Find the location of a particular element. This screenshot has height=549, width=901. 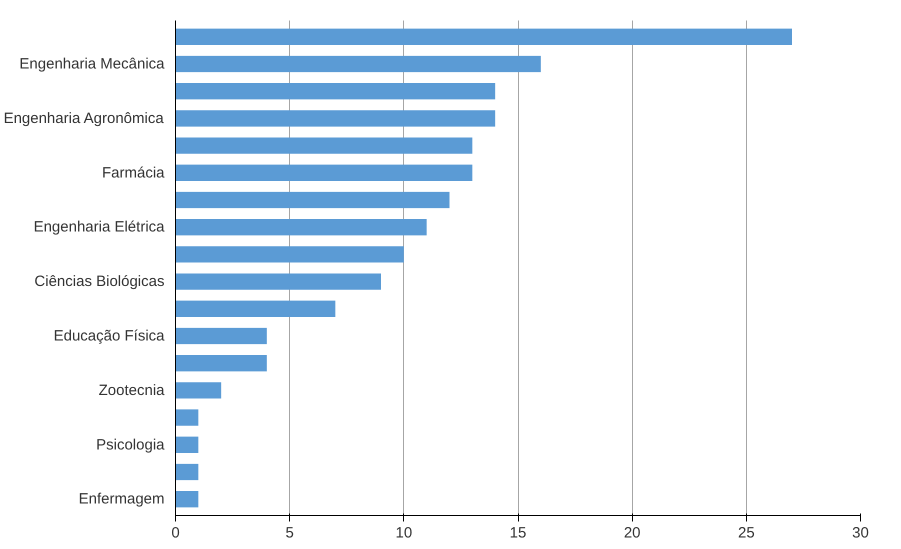

x-tick-label: 0 is located at coordinates (175, 533).